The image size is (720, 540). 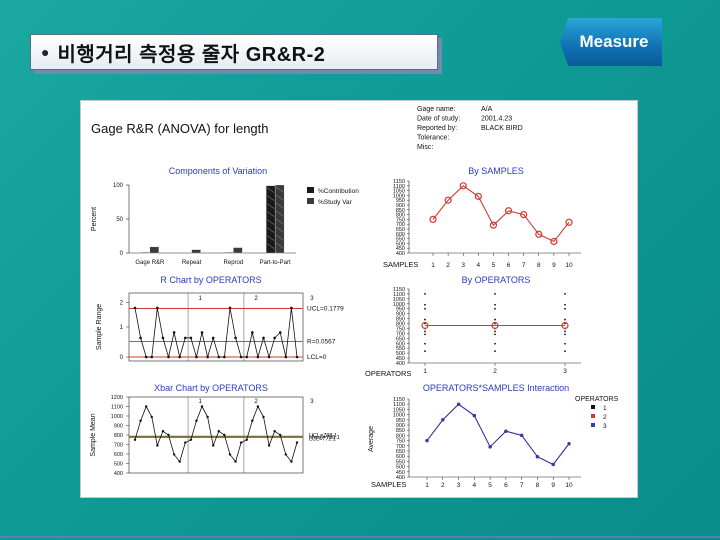 I want to click on components-title: Components of Variation, so click(x=218, y=171).